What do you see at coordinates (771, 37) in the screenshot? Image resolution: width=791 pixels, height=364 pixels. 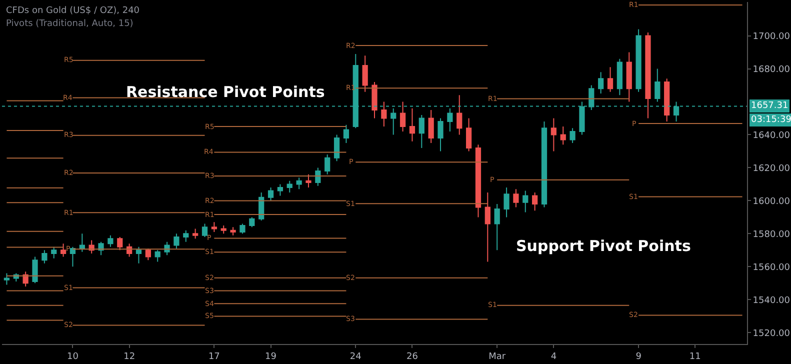 I see `y-tick-label: 1700.00` at bounding box center [771, 37].